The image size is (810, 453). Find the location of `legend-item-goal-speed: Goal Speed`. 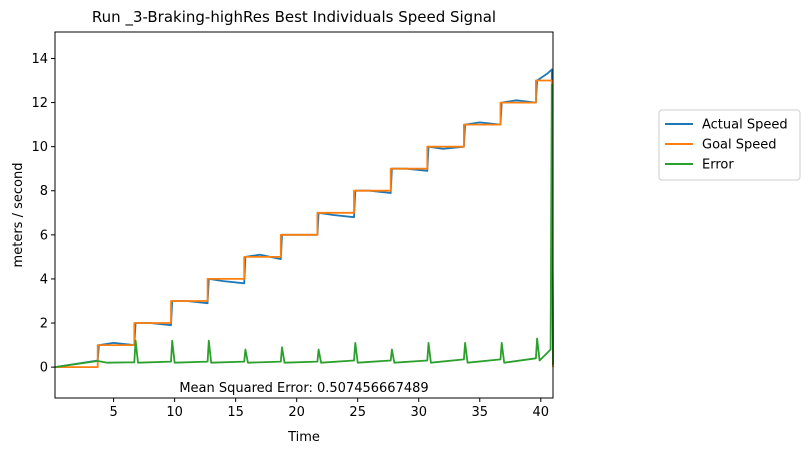

legend-item-goal-speed: Goal Speed is located at coordinates (739, 145).